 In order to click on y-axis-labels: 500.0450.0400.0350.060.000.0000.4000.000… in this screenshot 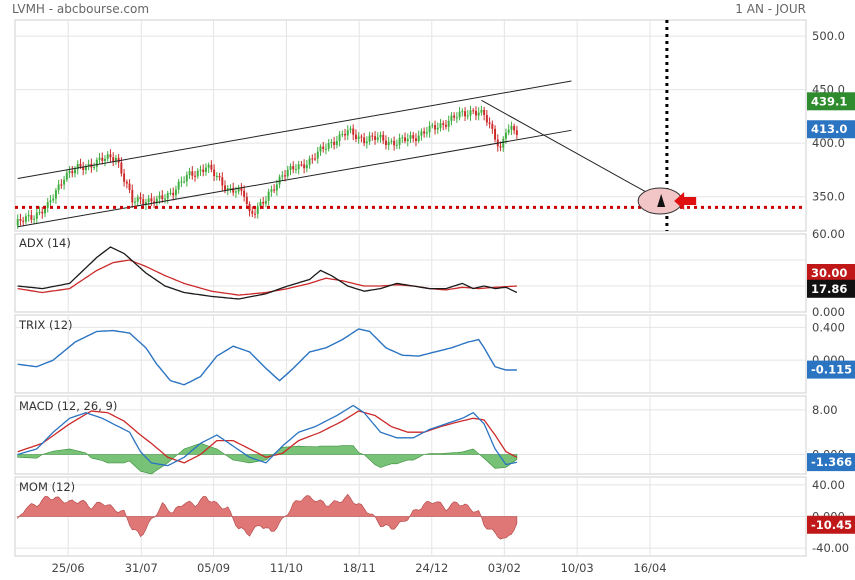, I will do `click(831, 292)`.